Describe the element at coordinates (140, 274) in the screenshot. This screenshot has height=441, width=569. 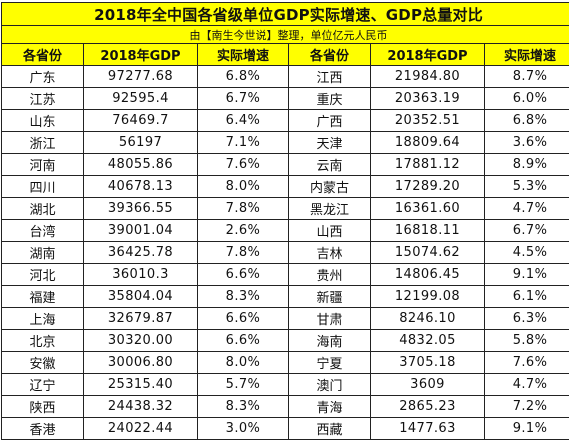
I see `gdp-value-cell: 36010.3` at that location.